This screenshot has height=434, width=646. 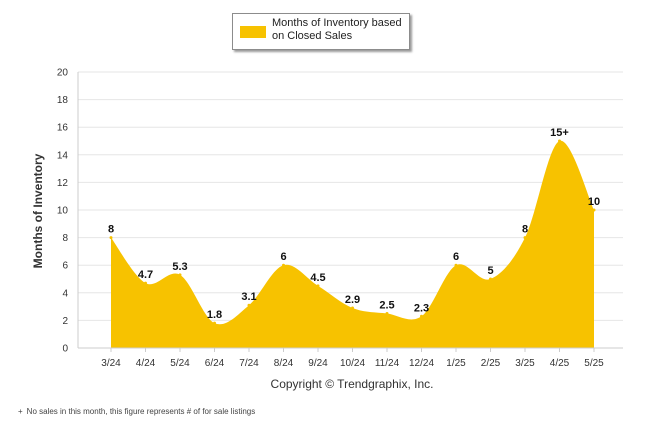 What do you see at coordinates (352, 384) in the screenshot?
I see `copyright-caption: Copyright © Trendgraphix, Inc.` at bounding box center [352, 384].